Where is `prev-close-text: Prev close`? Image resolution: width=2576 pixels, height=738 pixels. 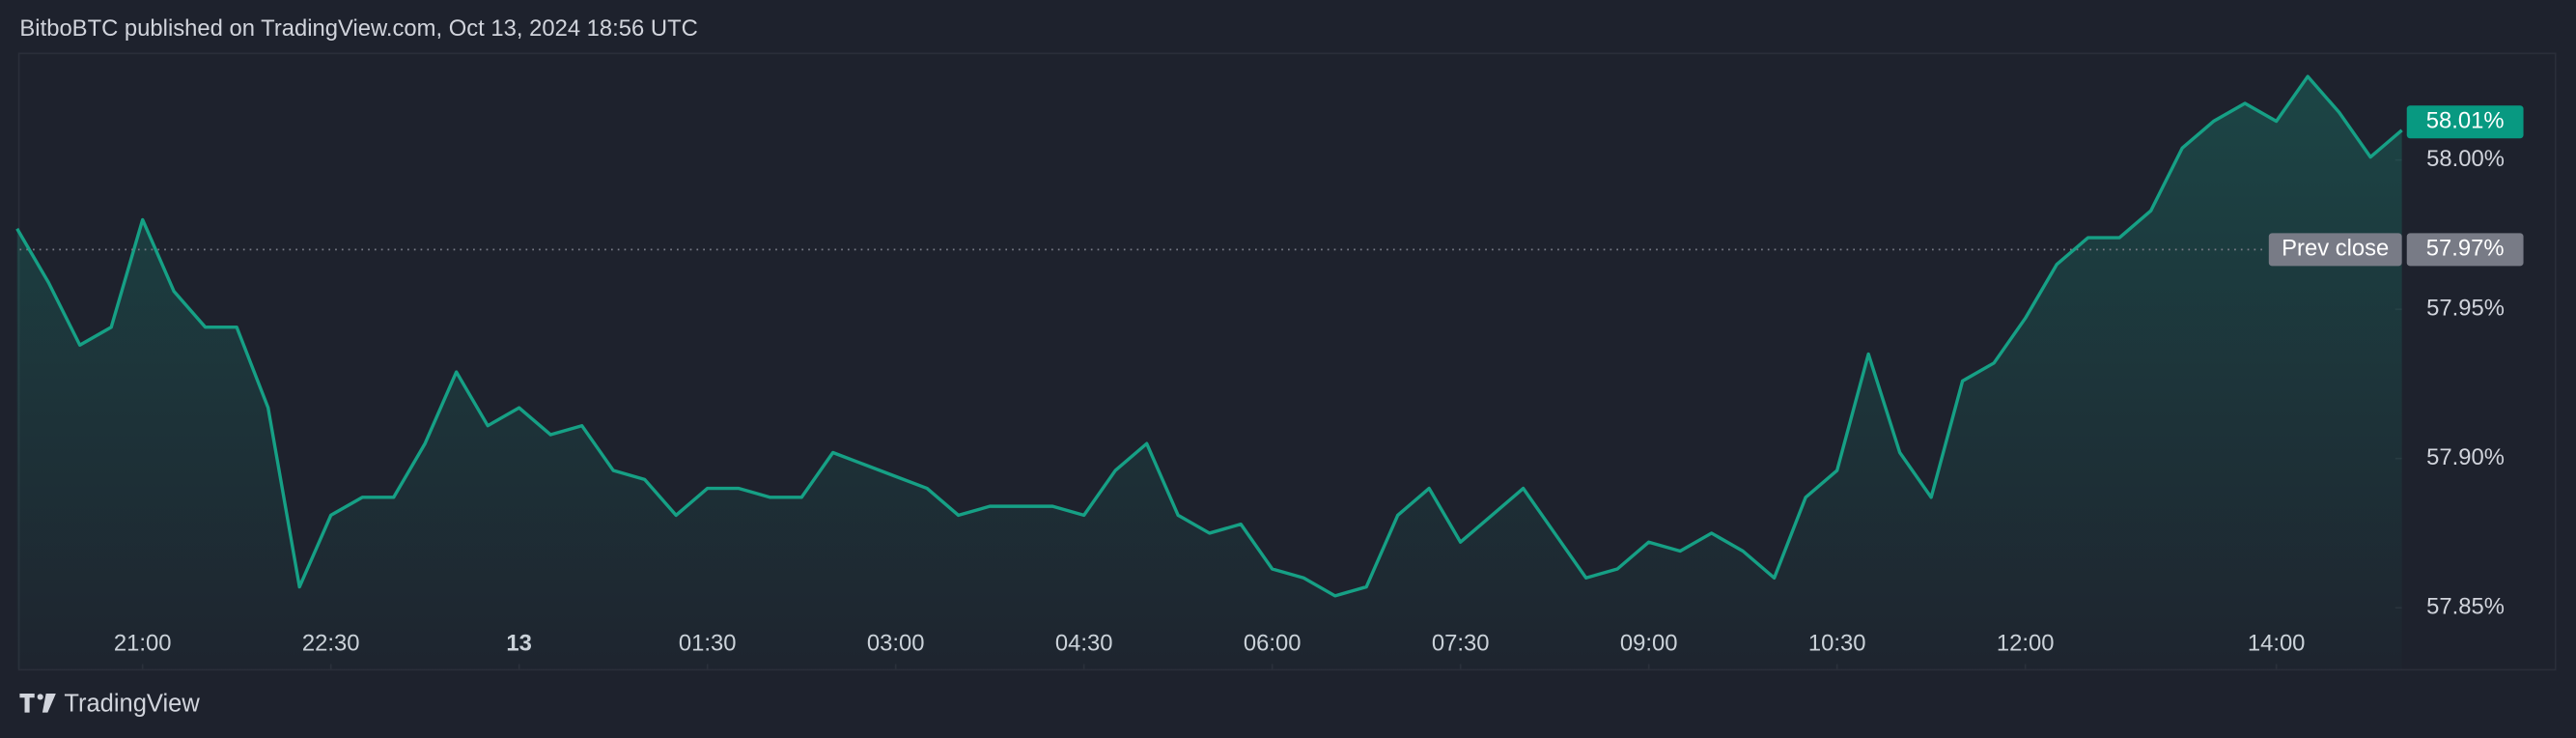
prev-close-text: Prev close is located at coordinates (2336, 249).